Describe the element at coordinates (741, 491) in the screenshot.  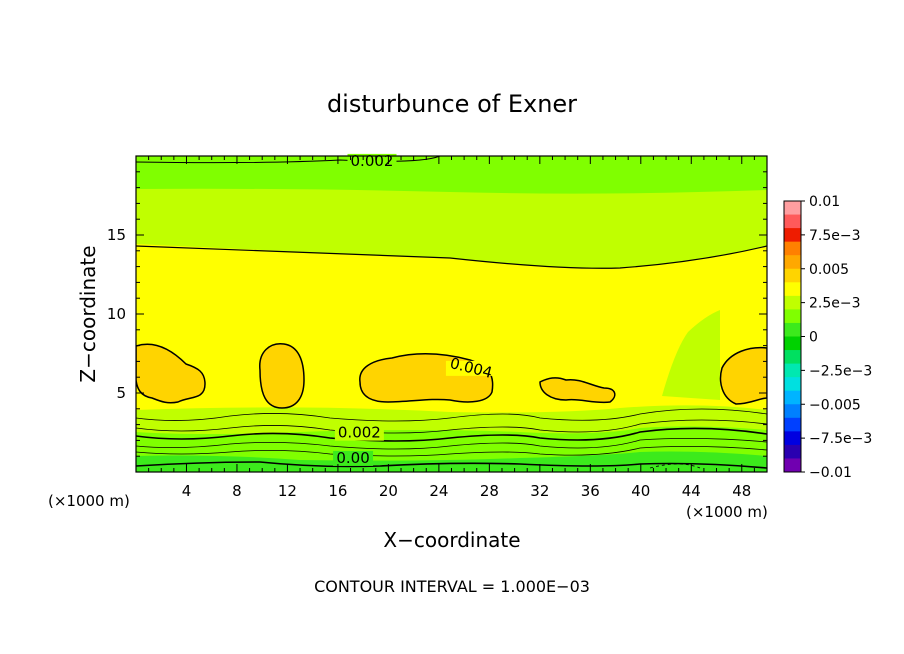
I see `x-tick-label: 48` at that location.